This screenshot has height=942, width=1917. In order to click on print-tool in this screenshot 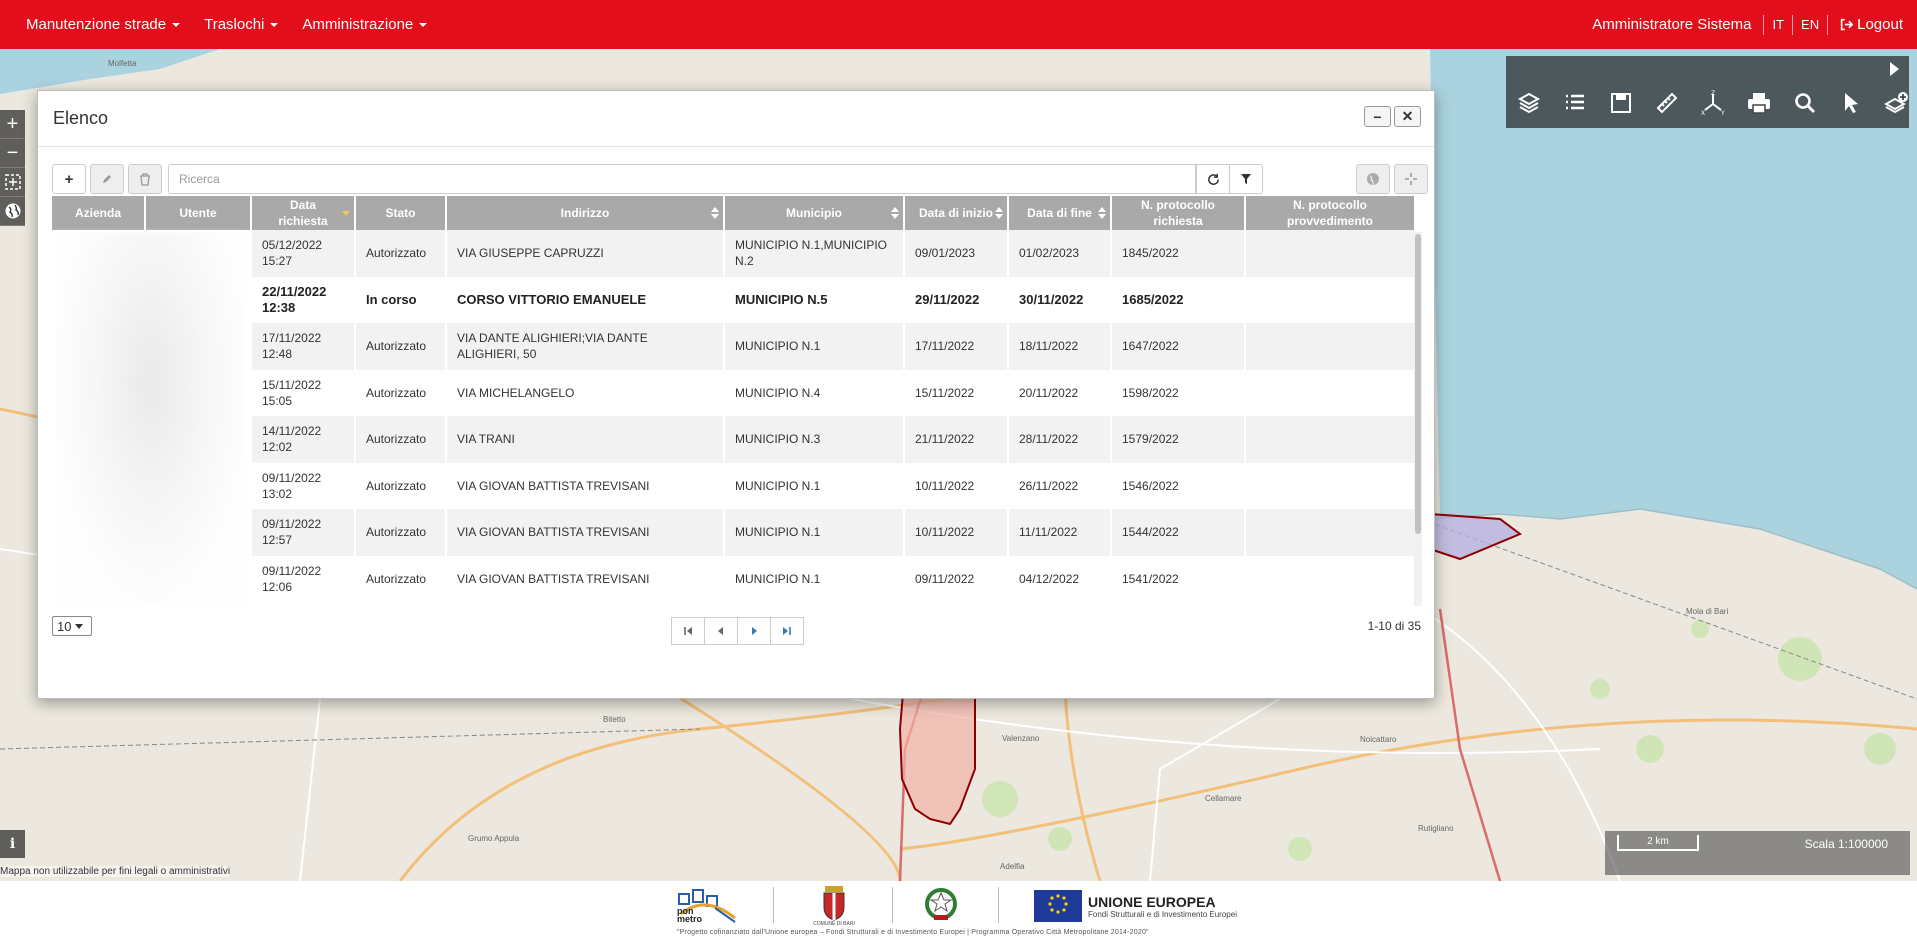, I will do `click(1759, 103)`.